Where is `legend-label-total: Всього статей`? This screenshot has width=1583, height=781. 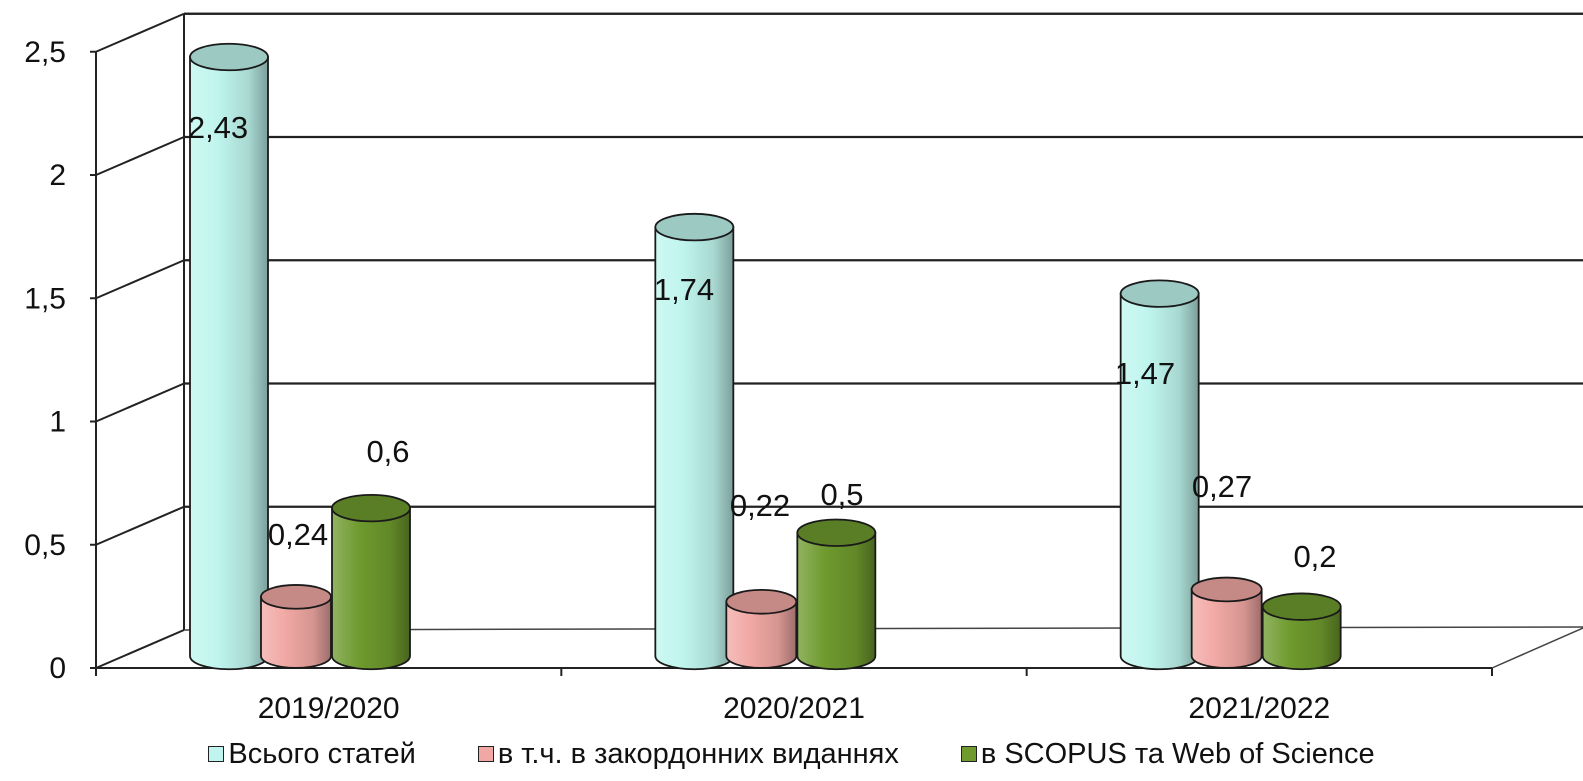
legend-label-total: Всього статей is located at coordinates (322, 753).